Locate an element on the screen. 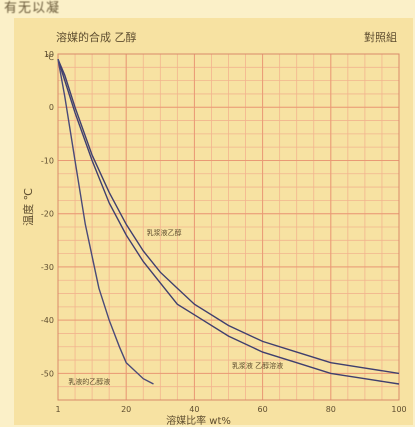 The height and width of the screenshot is (427, 415). x-tick-label: 60 is located at coordinates (263, 409).